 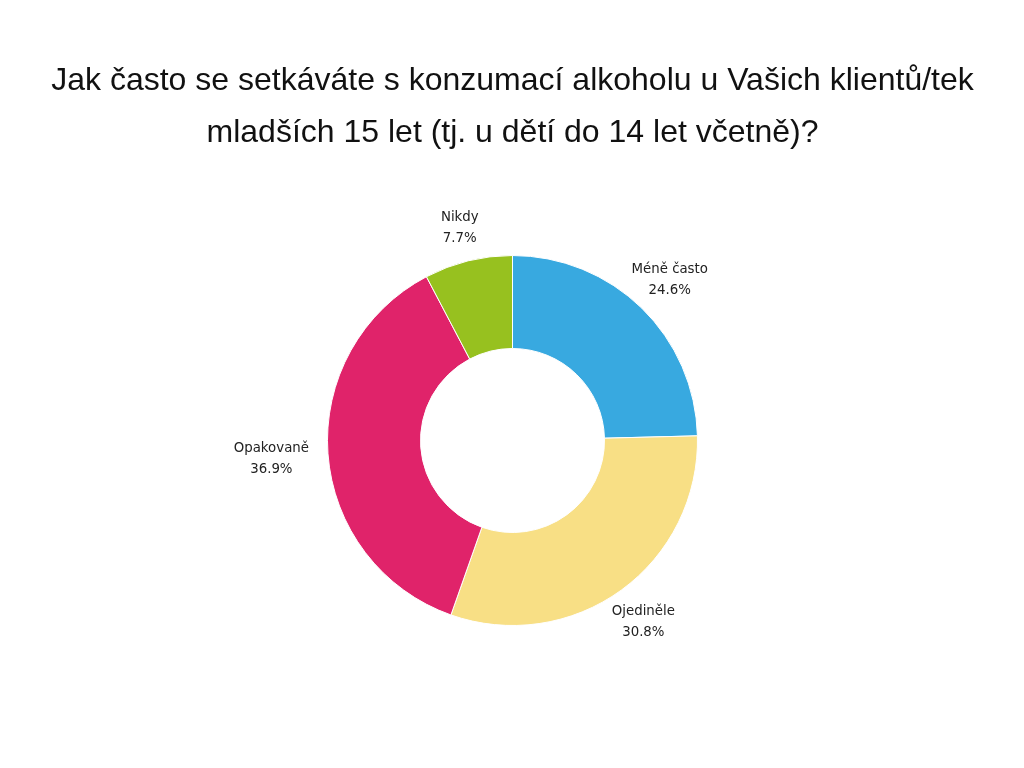 I want to click on chart-title: Jak často se setkáváte s konzumací alkoholu u Vašich klientů/tek mladších 15 let (tj. u dětí do 14 let včetně)?, so click(x=513, y=104).